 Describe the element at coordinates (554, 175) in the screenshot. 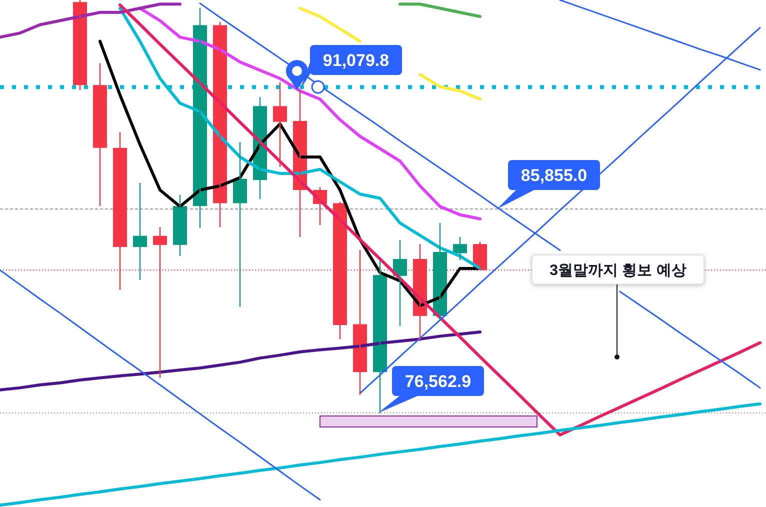

I see `annotation: 85,855.0` at that location.